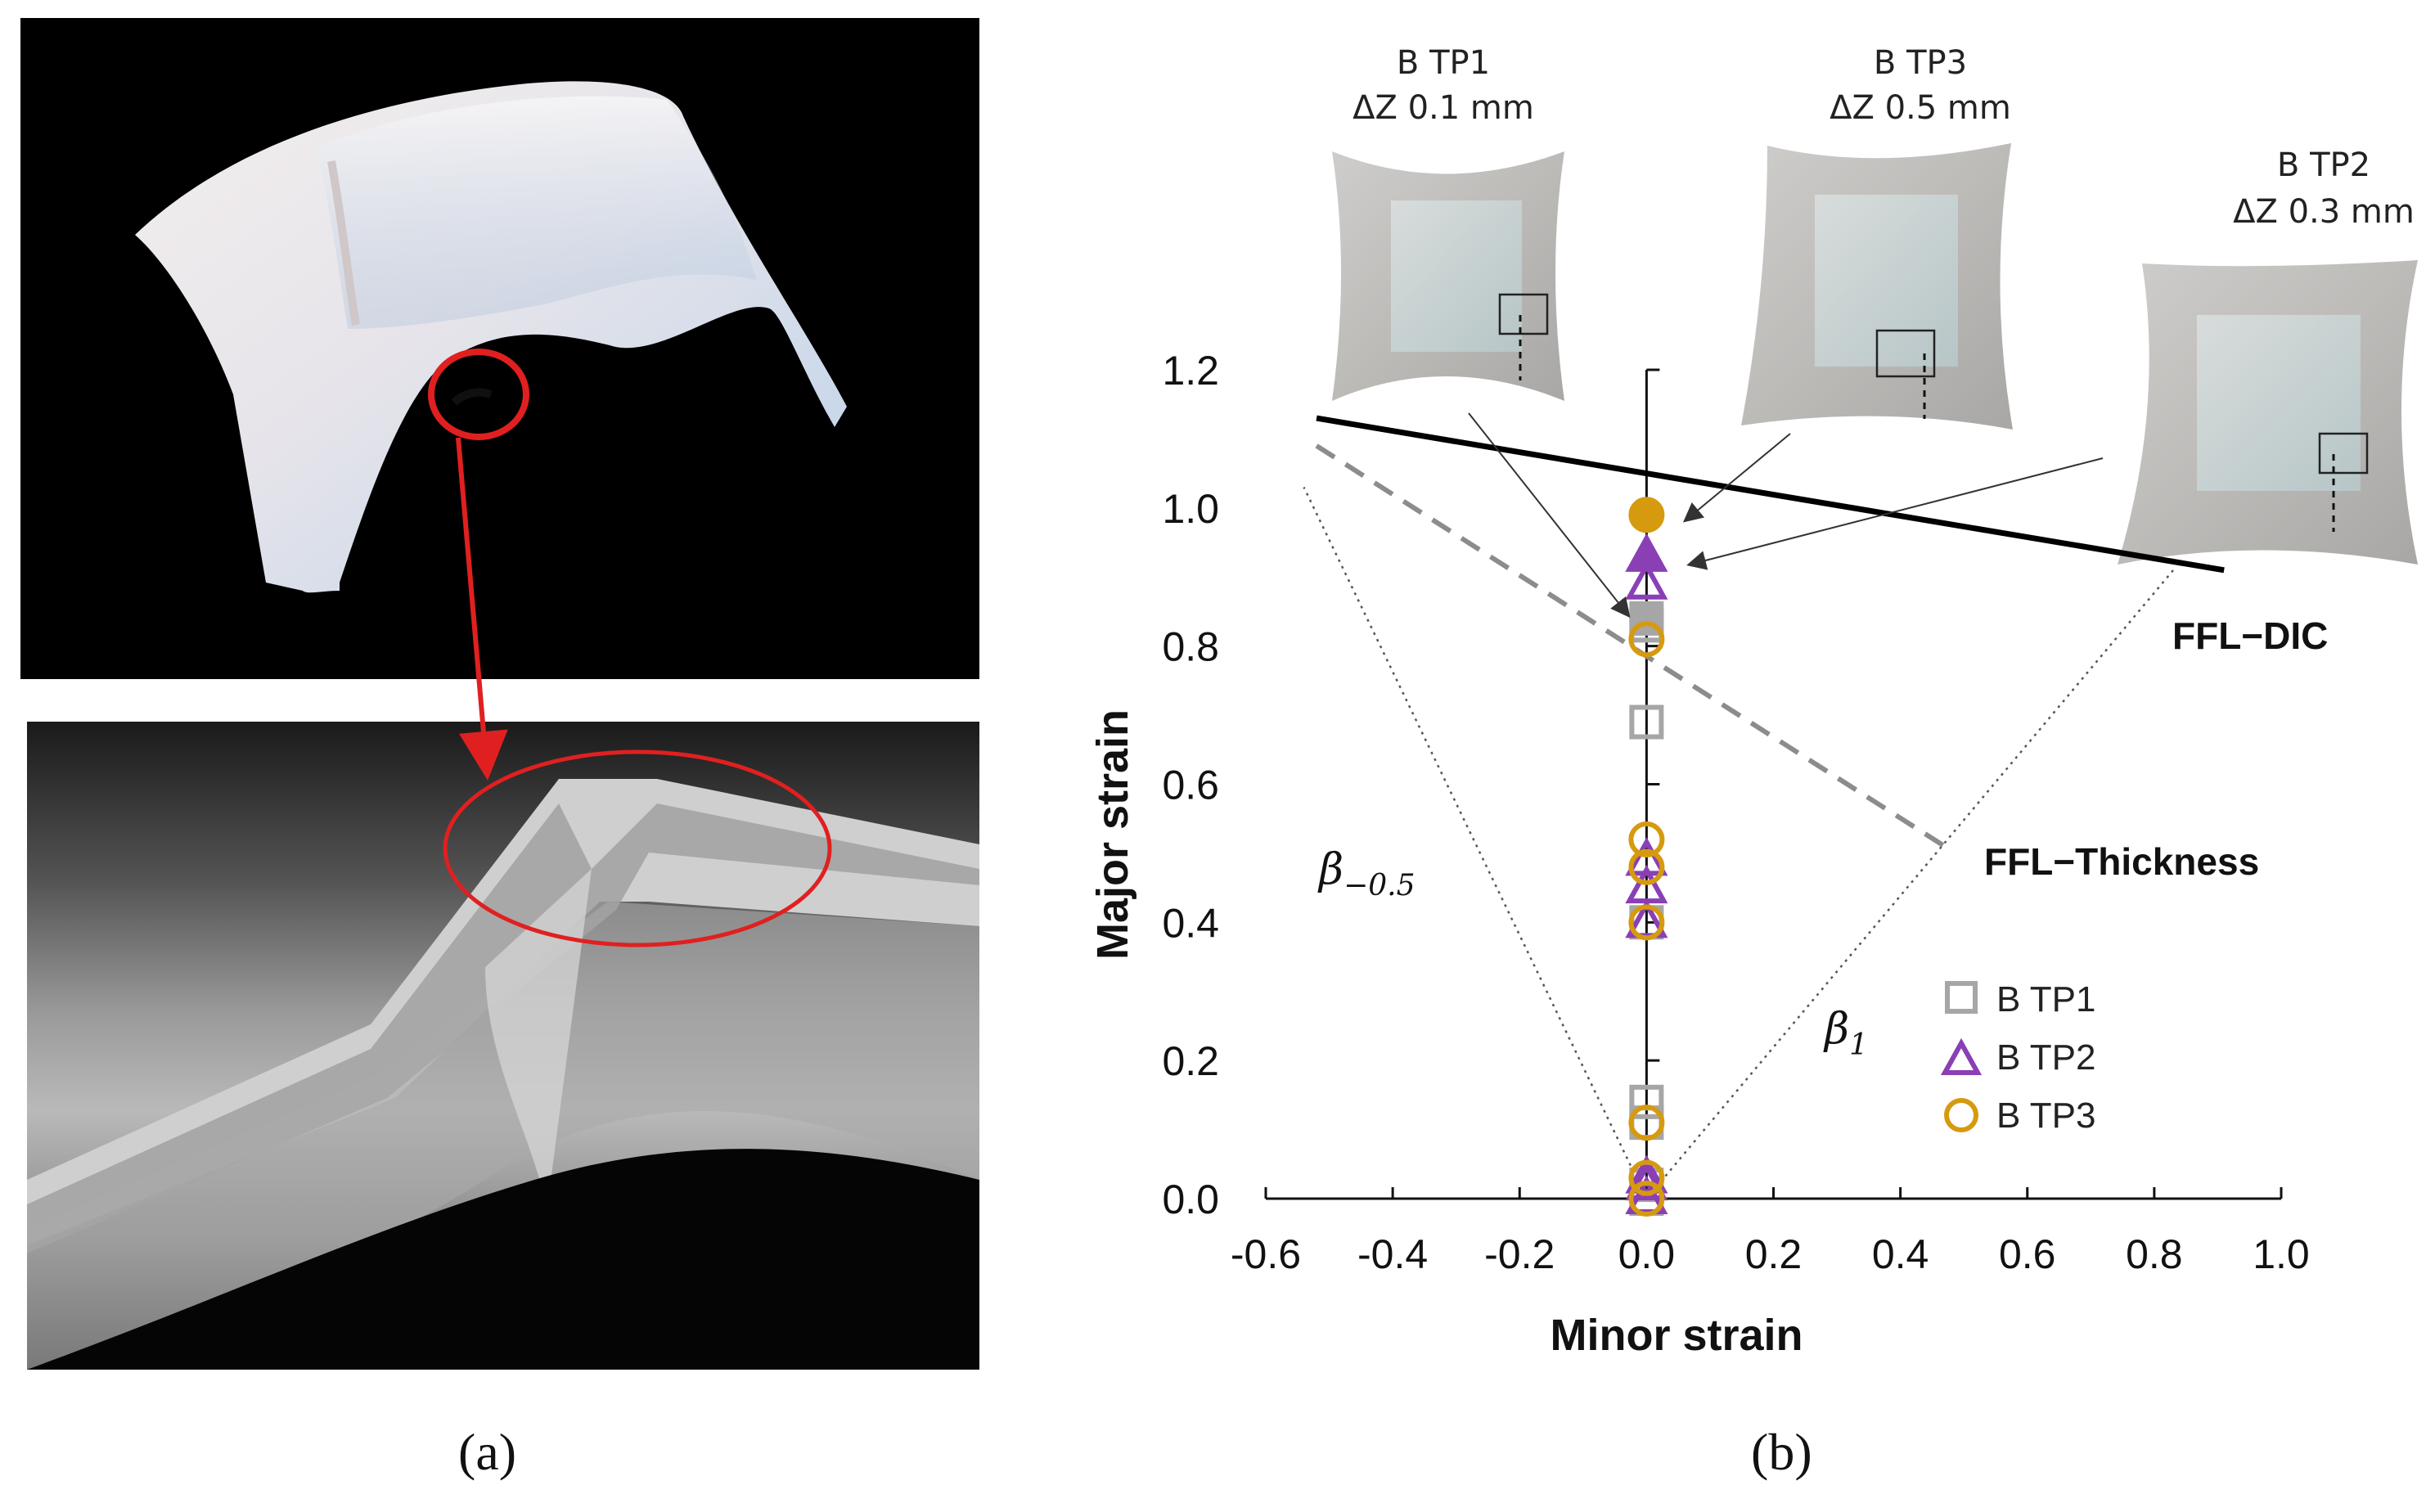 The height and width of the screenshot is (1512, 2435). Describe the element at coordinates (2250, 636) in the screenshot. I see `ffl-dic-label: FFL−DIC` at that location.